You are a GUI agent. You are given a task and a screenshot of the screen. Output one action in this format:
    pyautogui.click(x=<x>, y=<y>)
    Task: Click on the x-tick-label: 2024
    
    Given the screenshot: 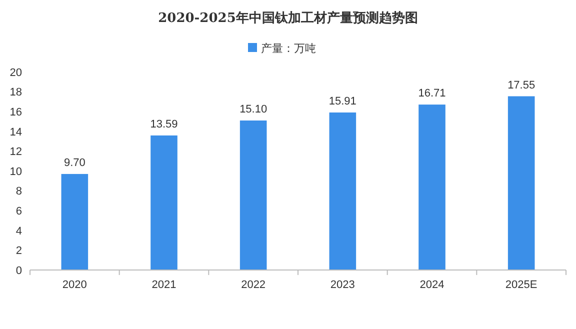 What is the action you would take?
    pyautogui.click(x=432, y=285)
    